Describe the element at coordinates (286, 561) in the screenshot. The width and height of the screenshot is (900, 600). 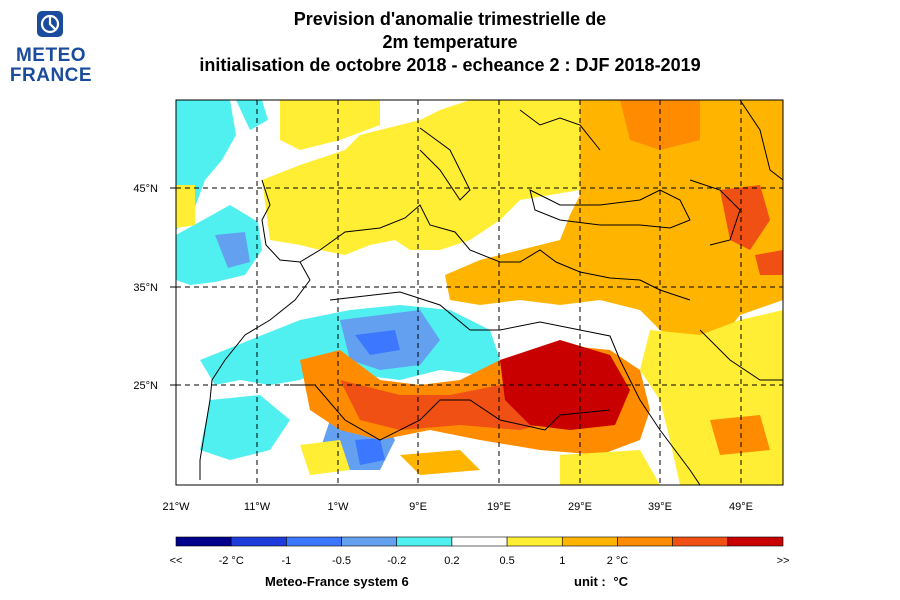
I see `colorbar-label: -1` at that location.